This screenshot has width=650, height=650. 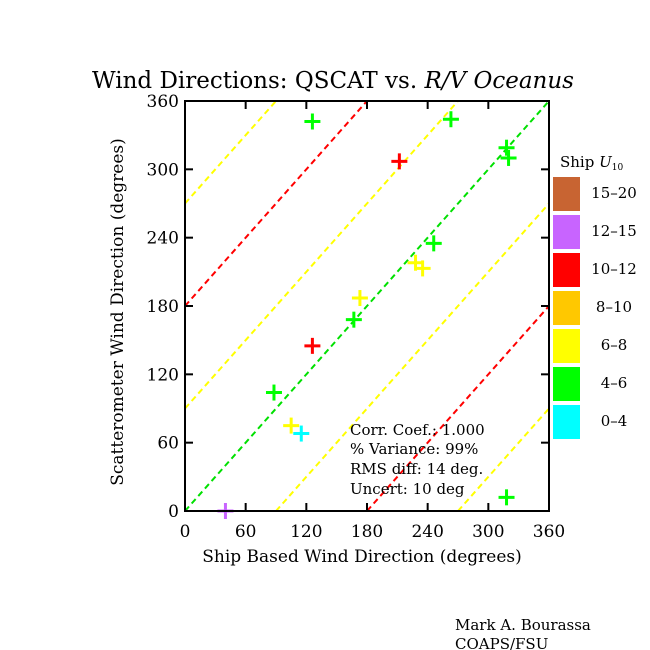 I want to click on x-axis-label: Ship Based Wind Direction (degrees), so click(x=362, y=557).